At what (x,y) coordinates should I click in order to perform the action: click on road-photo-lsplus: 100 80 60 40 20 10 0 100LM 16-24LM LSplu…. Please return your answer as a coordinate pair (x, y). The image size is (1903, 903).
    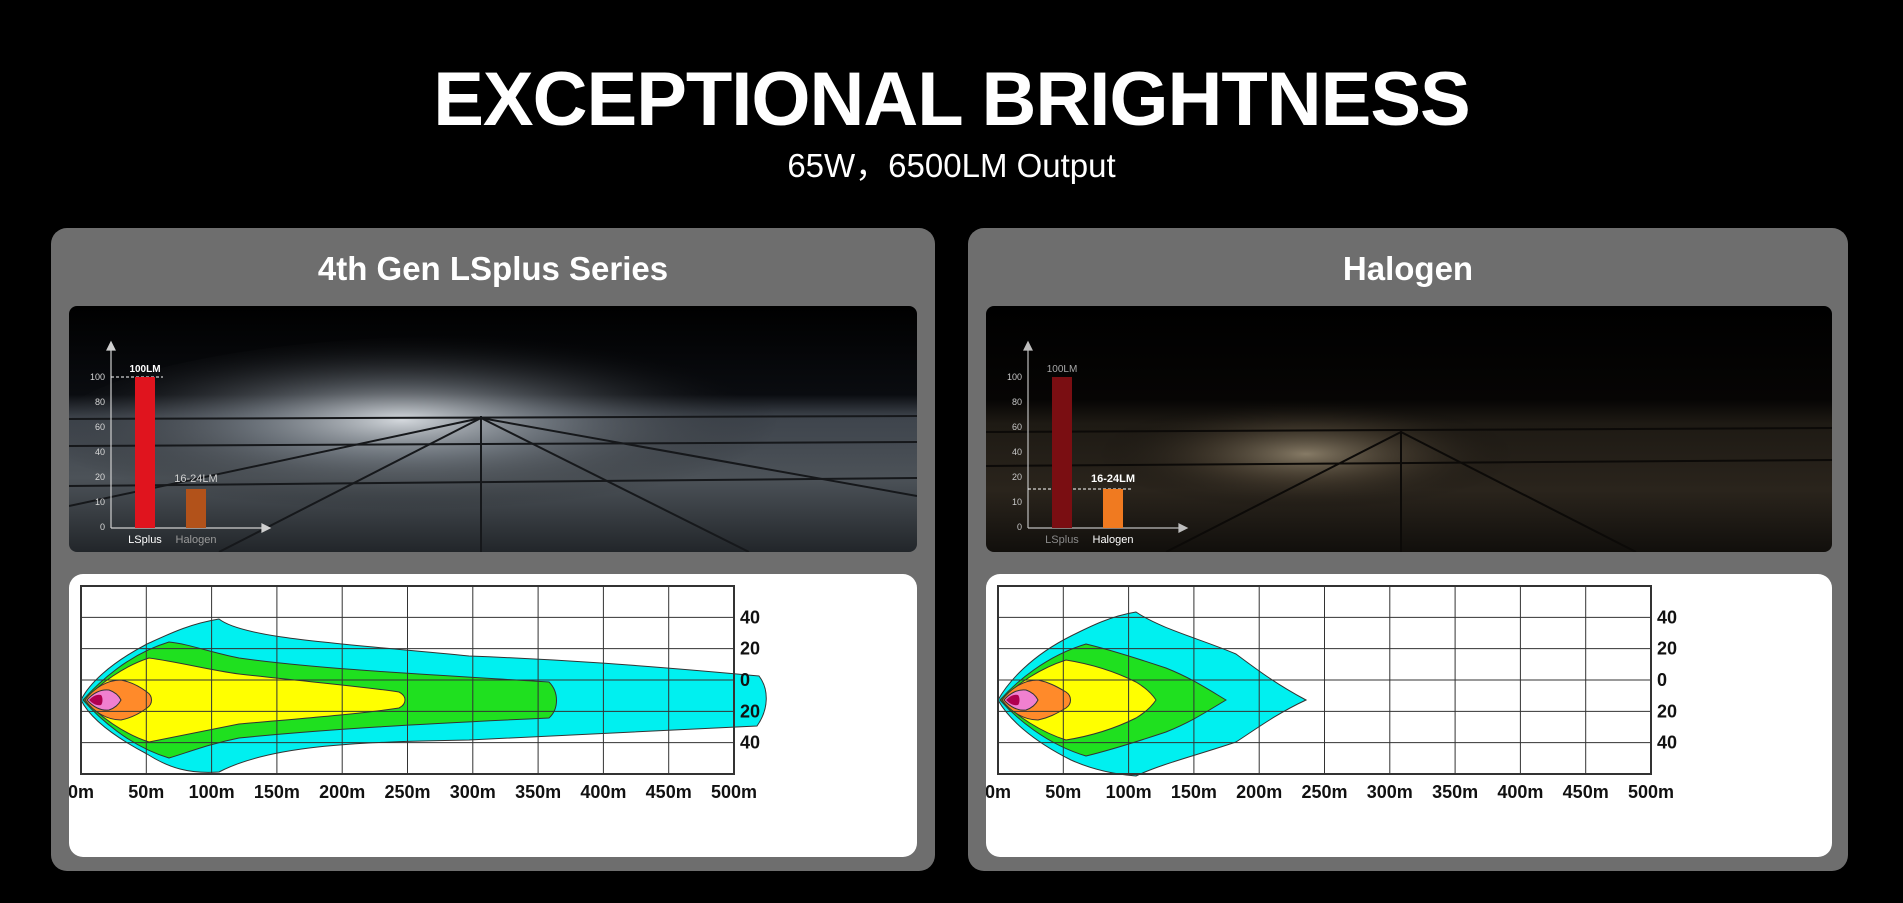
    Looking at the image, I should click on (493, 429).